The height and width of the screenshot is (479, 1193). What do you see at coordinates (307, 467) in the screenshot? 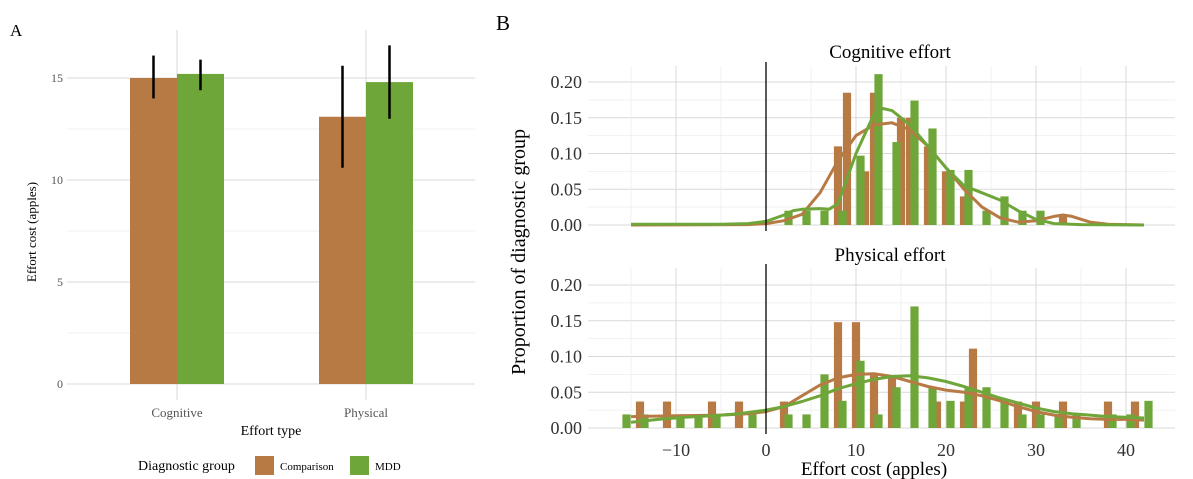
I see `legend-label-comparison: Comparison` at bounding box center [307, 467].